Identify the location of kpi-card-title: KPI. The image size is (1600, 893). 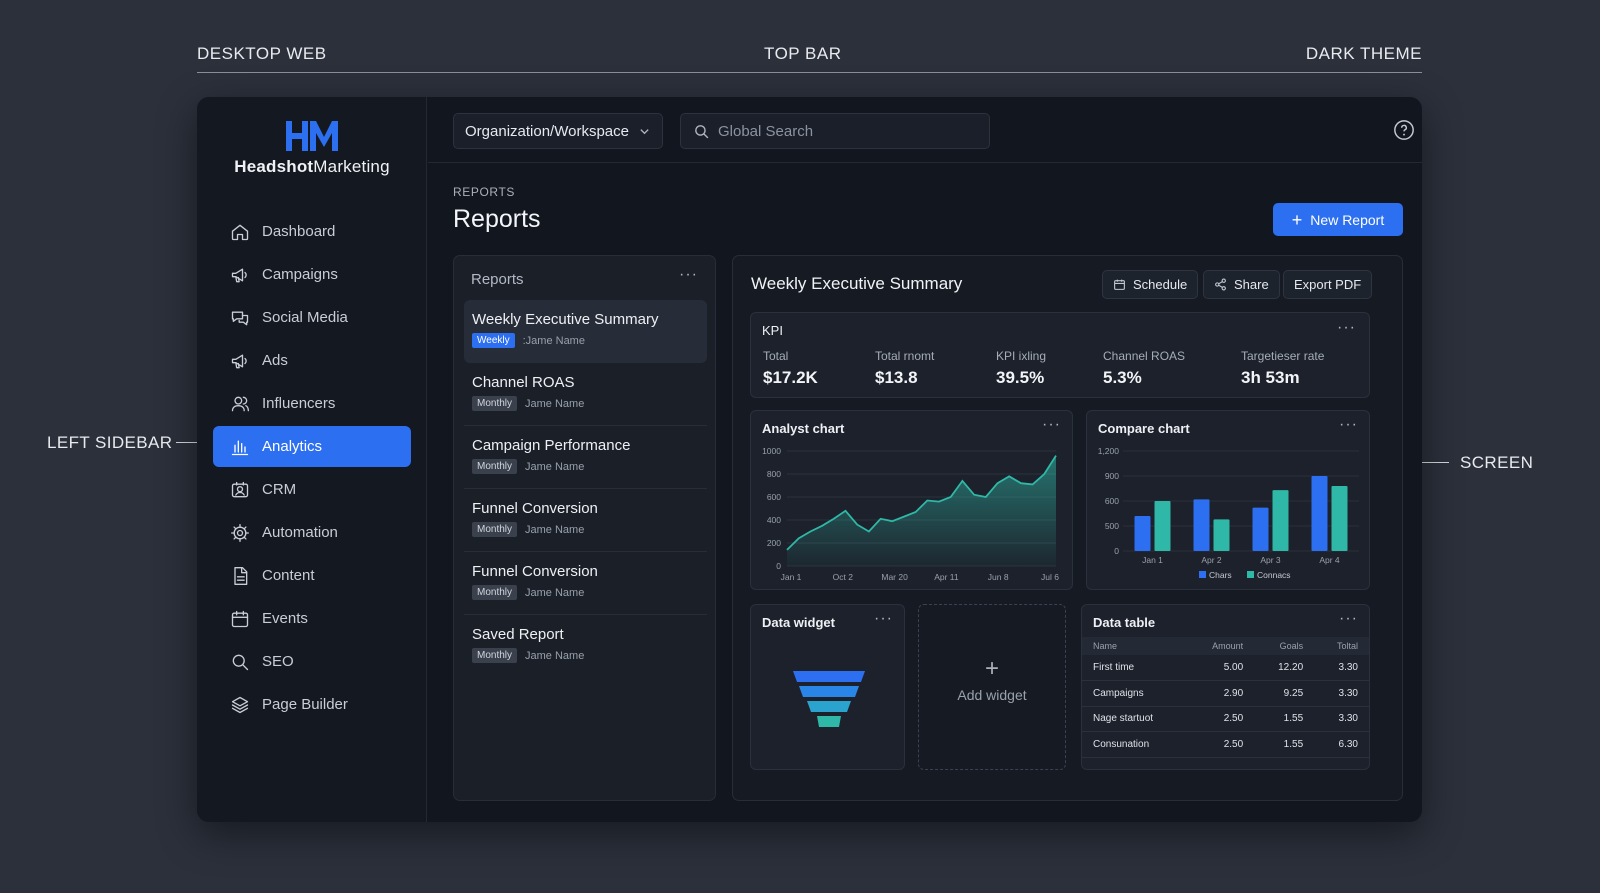
(772, 330).